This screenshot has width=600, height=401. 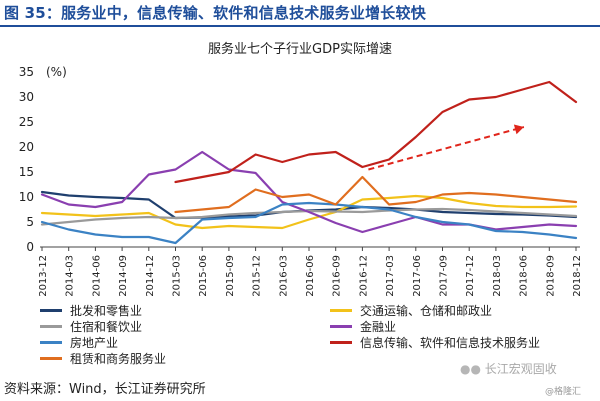 I want to click on legend-item: 租赁和商务服务业, so click(x=103, y=358).